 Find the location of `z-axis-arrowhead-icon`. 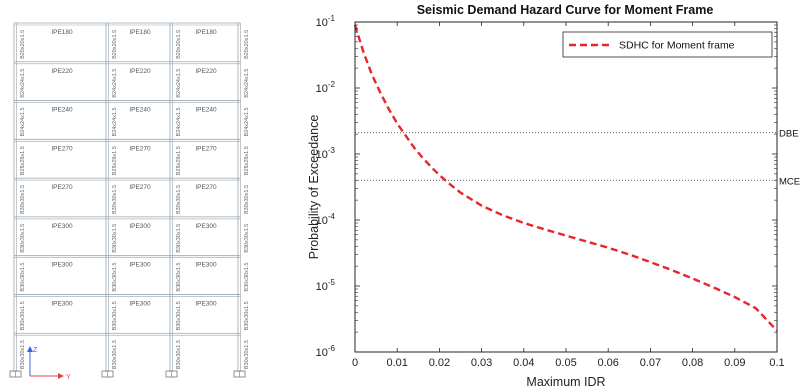

z-axis-arrowhead-icon is located at coordinates (30, 349).